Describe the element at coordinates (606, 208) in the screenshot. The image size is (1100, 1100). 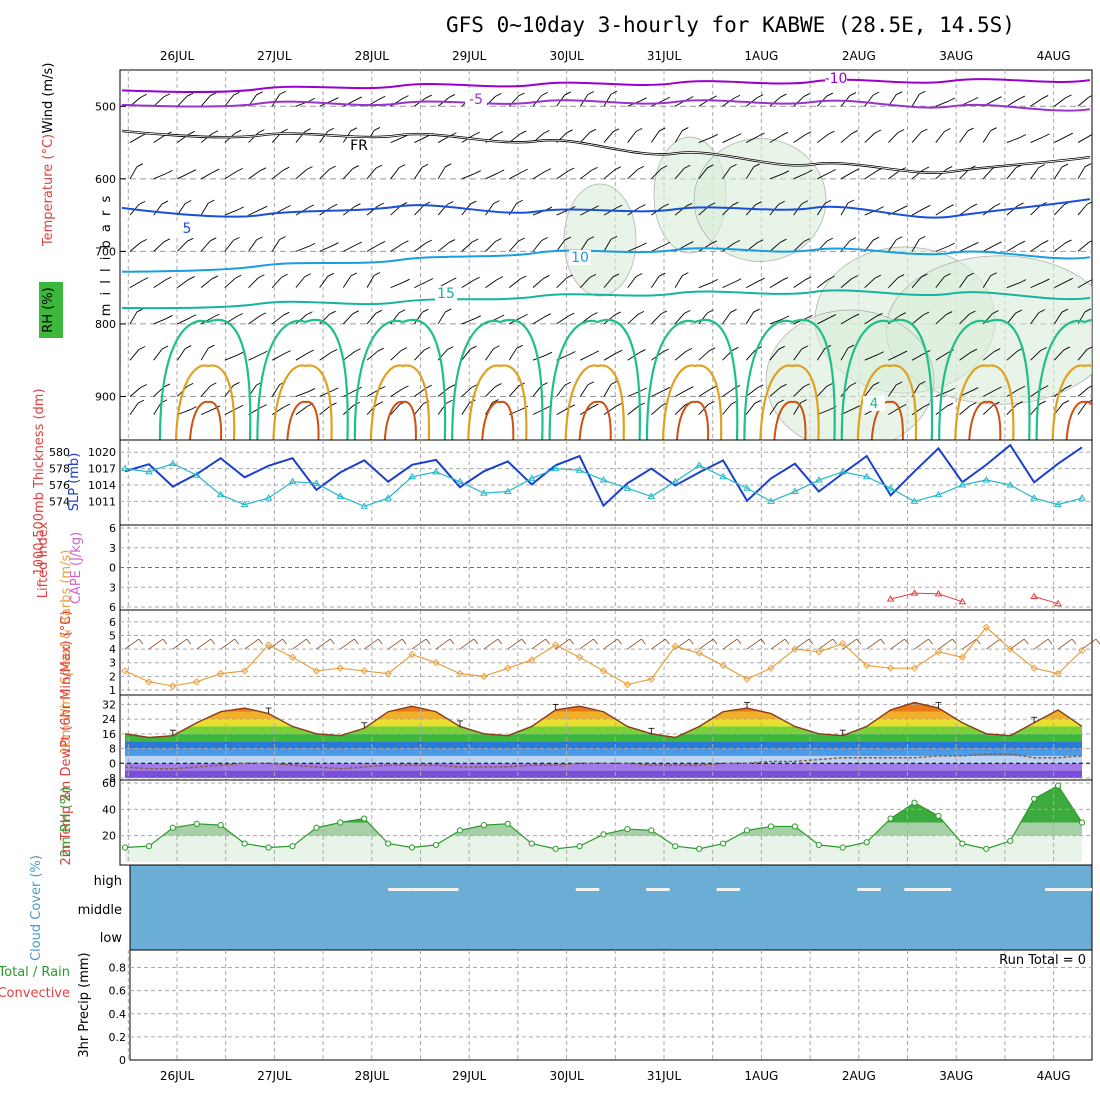
I see `temperature-contour` at that location.